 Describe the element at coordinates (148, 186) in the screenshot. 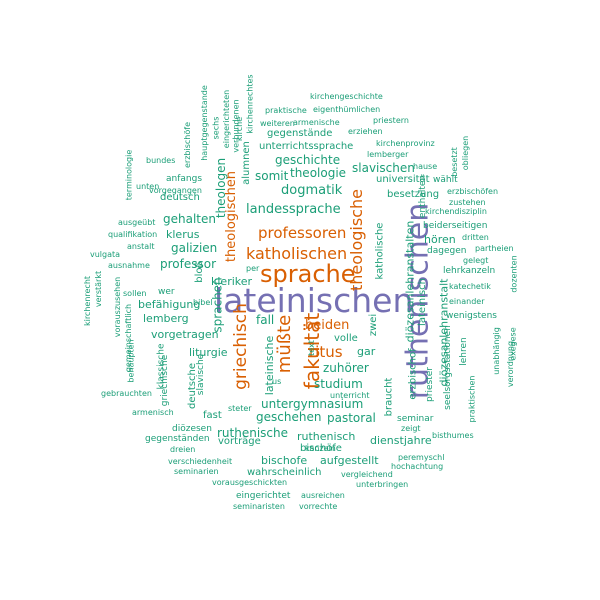

I see `word-unten: unten` at that location.